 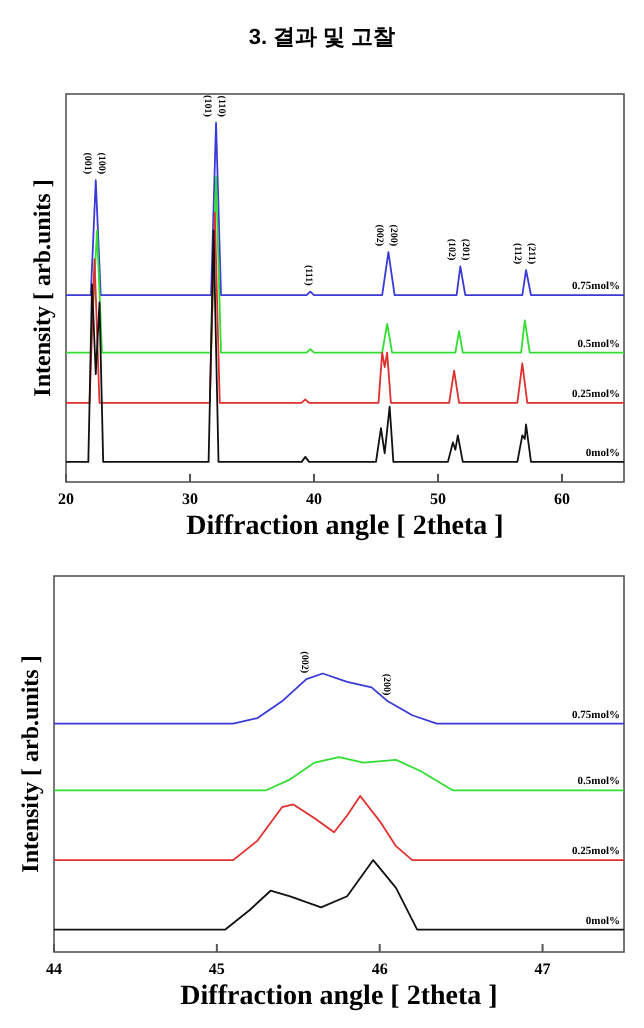 I want to click on x-tick-label: 47, so click(x=542, y=969).